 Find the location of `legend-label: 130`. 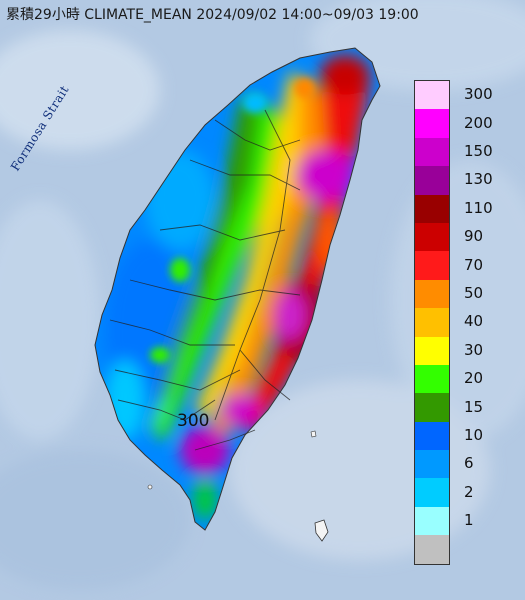

legend-label: 130 is located at coordinates (478, 179).